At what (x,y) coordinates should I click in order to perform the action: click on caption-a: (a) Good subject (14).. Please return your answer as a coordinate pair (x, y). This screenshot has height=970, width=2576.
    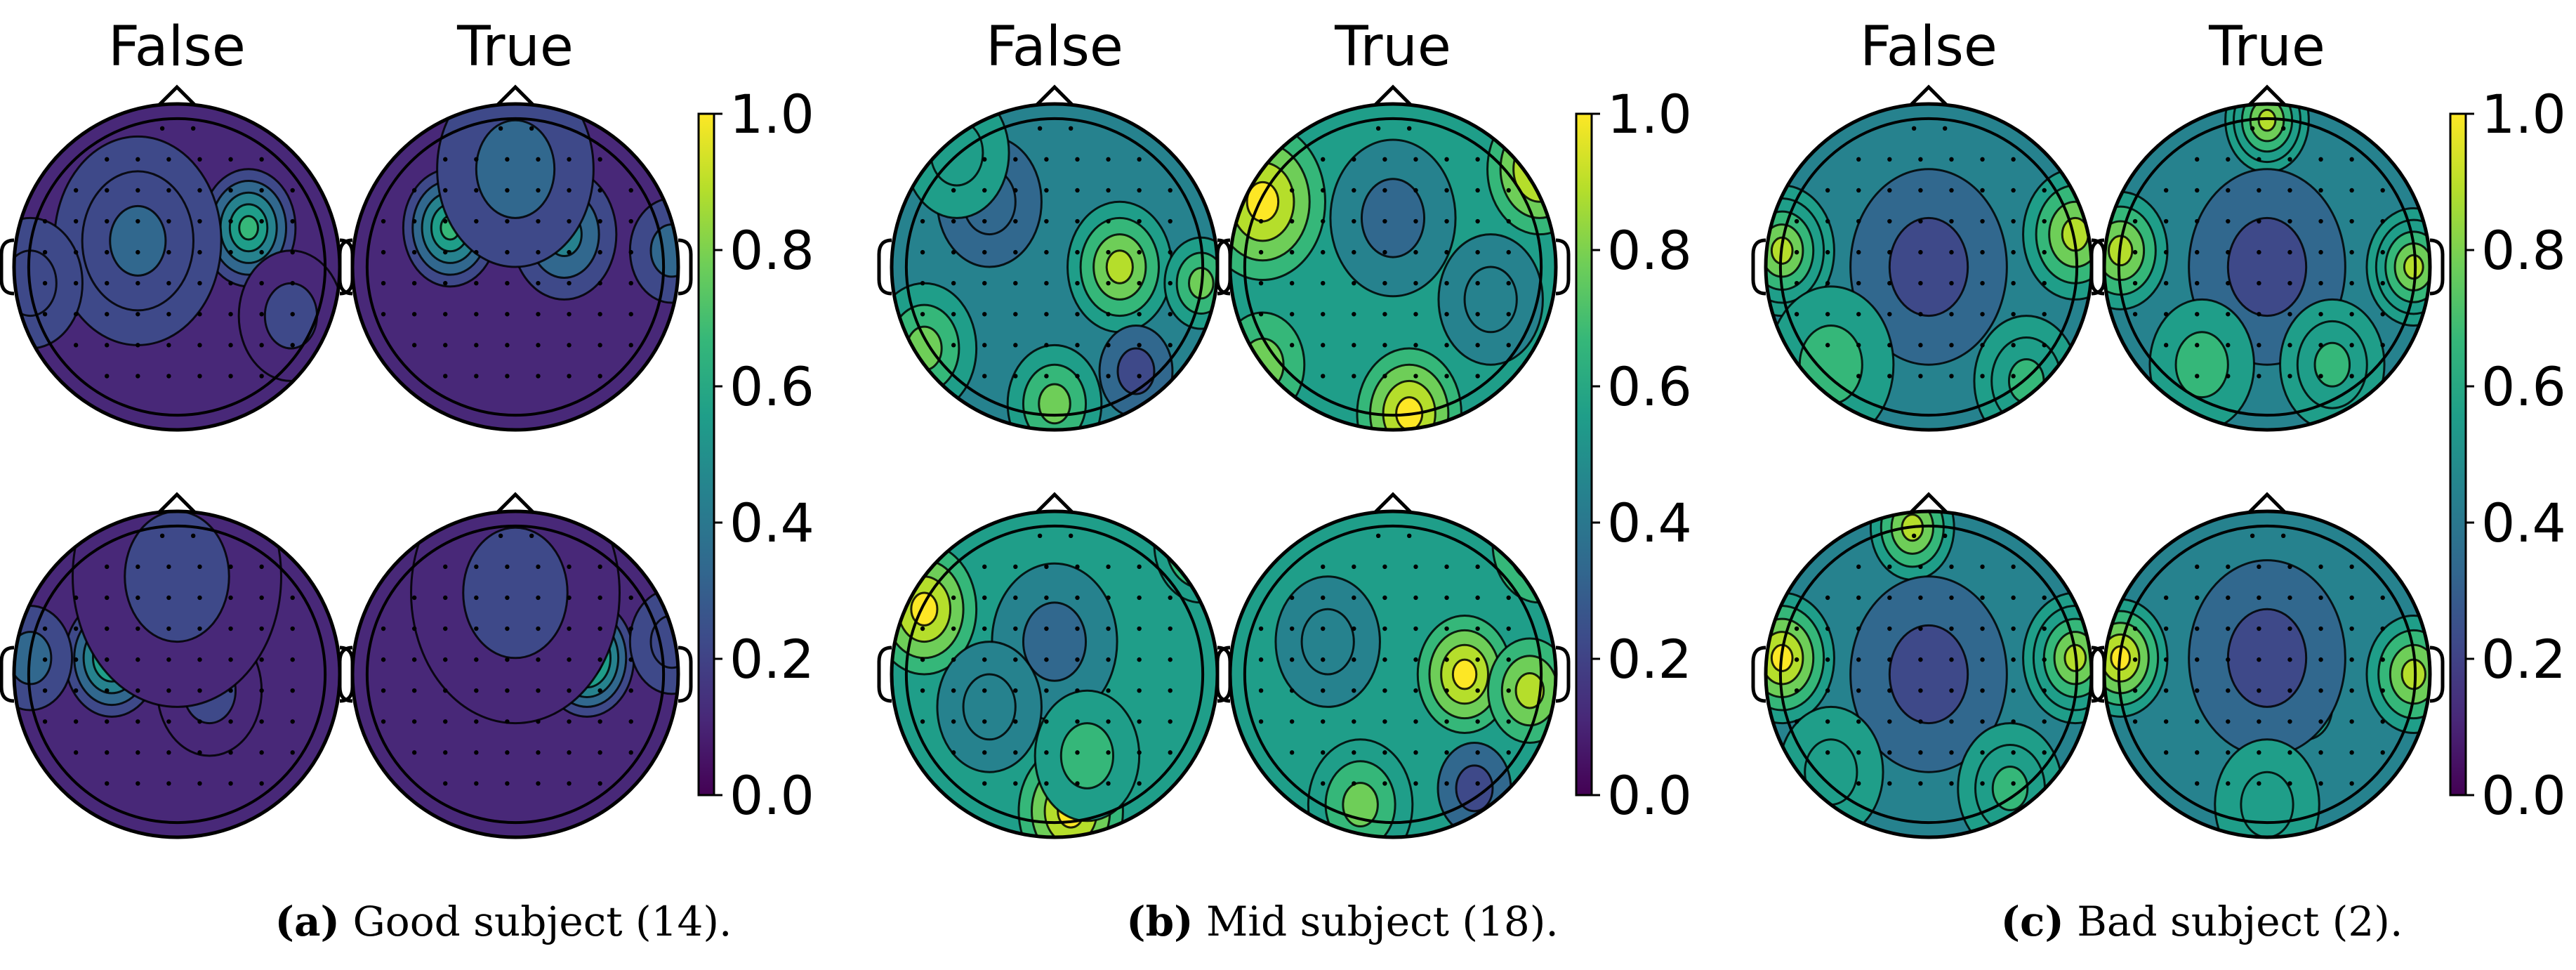
    Looking at the image, I should click on (503, 922).